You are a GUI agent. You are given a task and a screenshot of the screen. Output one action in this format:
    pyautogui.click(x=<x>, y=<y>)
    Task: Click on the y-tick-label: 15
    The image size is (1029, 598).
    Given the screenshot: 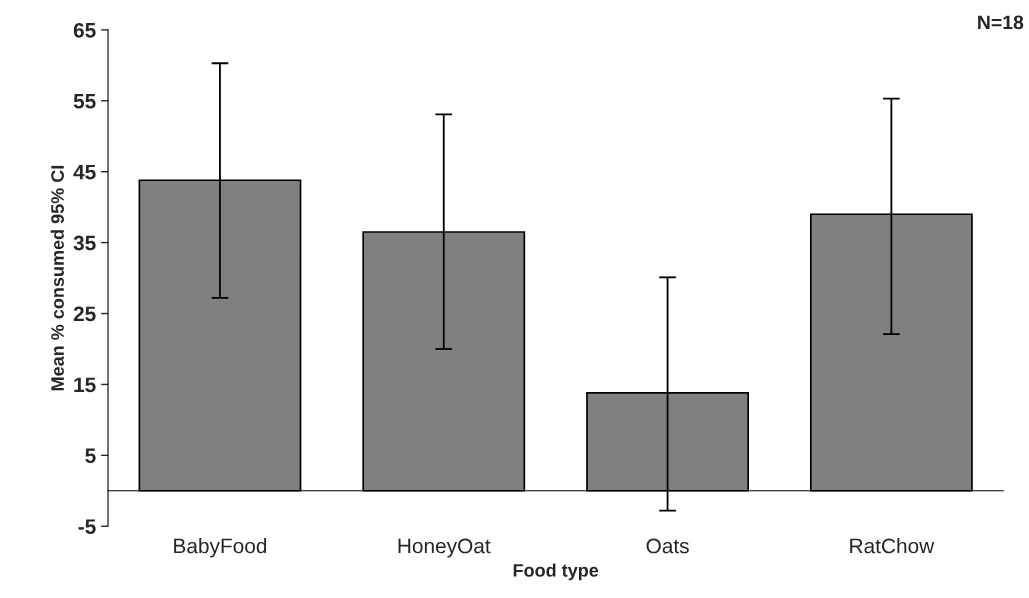 What is the action you would take?
    pyautogui.click(x=85, y=385)
    